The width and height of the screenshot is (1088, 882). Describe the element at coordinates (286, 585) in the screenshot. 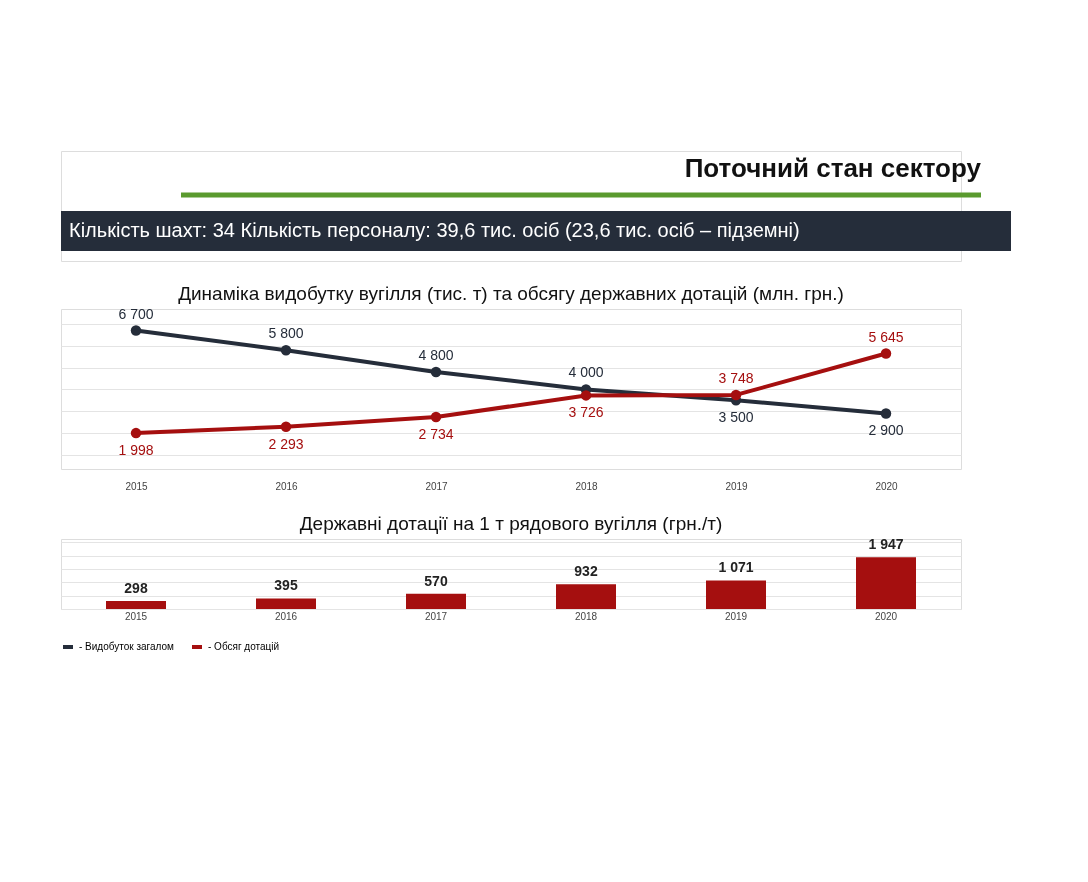

I see `data-label: 395` at that location.